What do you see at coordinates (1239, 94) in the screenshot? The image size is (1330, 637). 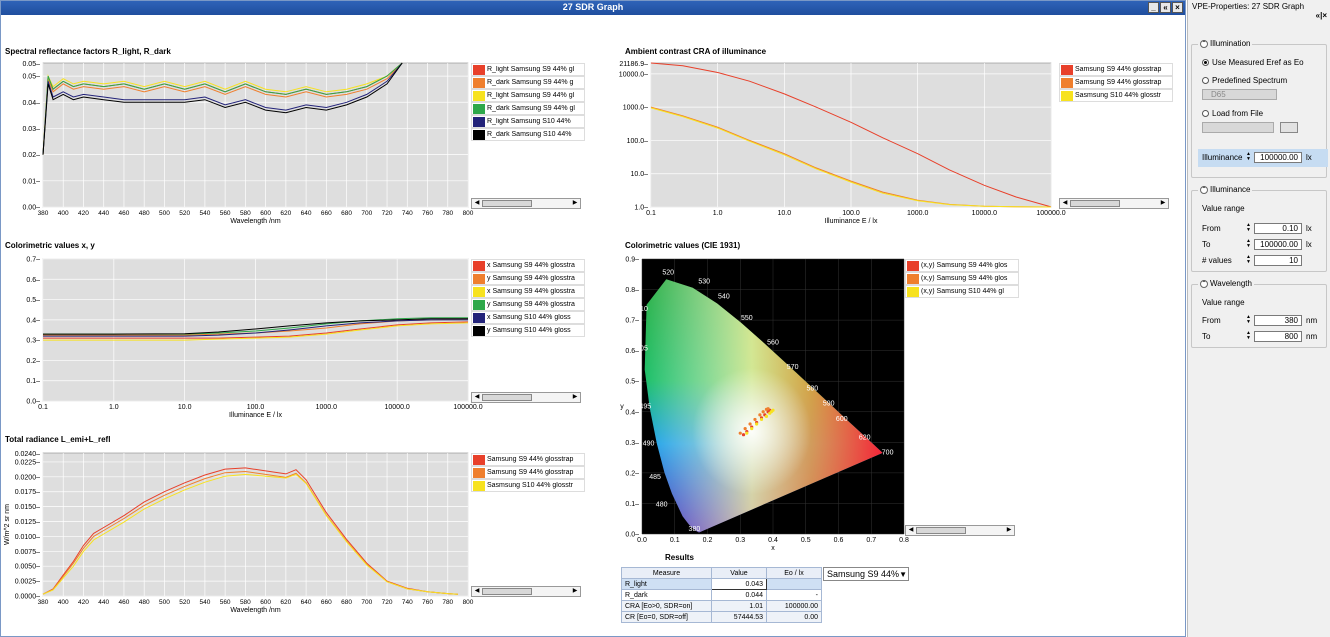 I see `predefined-spectrum-field: D65` at bounding box center [1239, 94].